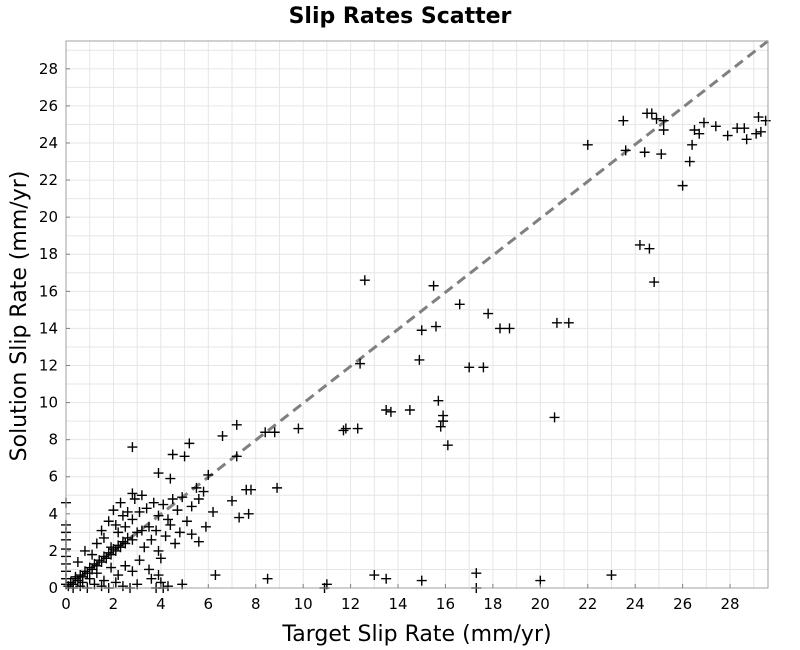 The width and height of the screenshot is (800, 650). What do you see at coordinates (53, 477) in the screenshot?
I see `y-tick-label: 6` at bounding box center [53, 477].